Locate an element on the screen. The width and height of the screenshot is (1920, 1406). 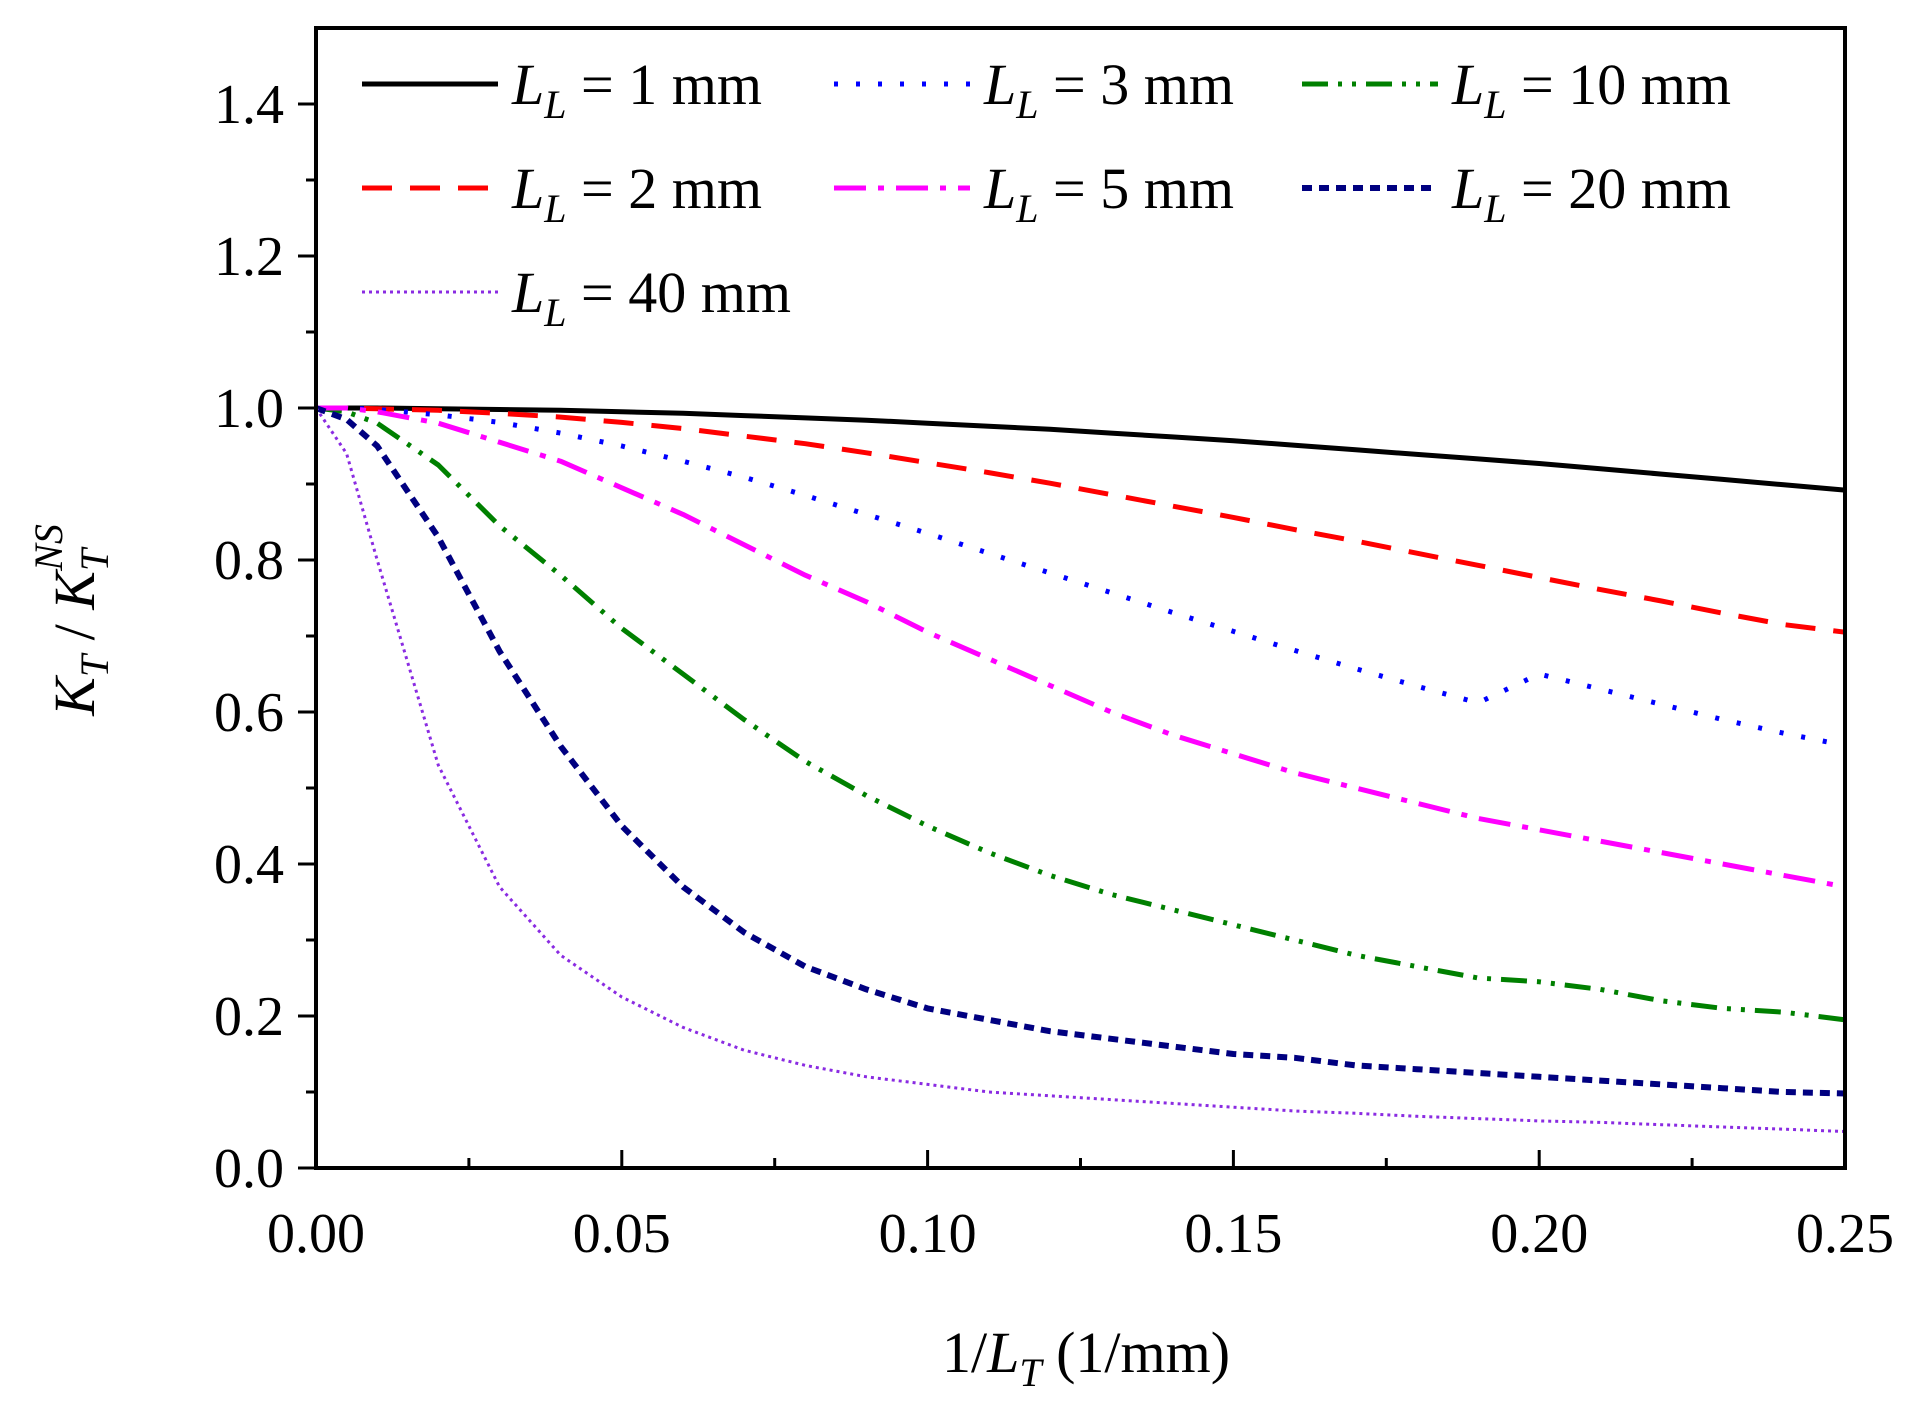
y-axis-title-den-sub: T is located at coordinates (94, 558).